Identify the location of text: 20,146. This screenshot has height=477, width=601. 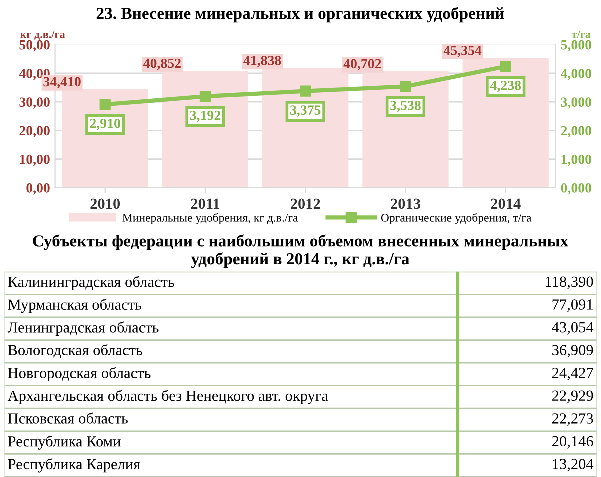
(573, 442).